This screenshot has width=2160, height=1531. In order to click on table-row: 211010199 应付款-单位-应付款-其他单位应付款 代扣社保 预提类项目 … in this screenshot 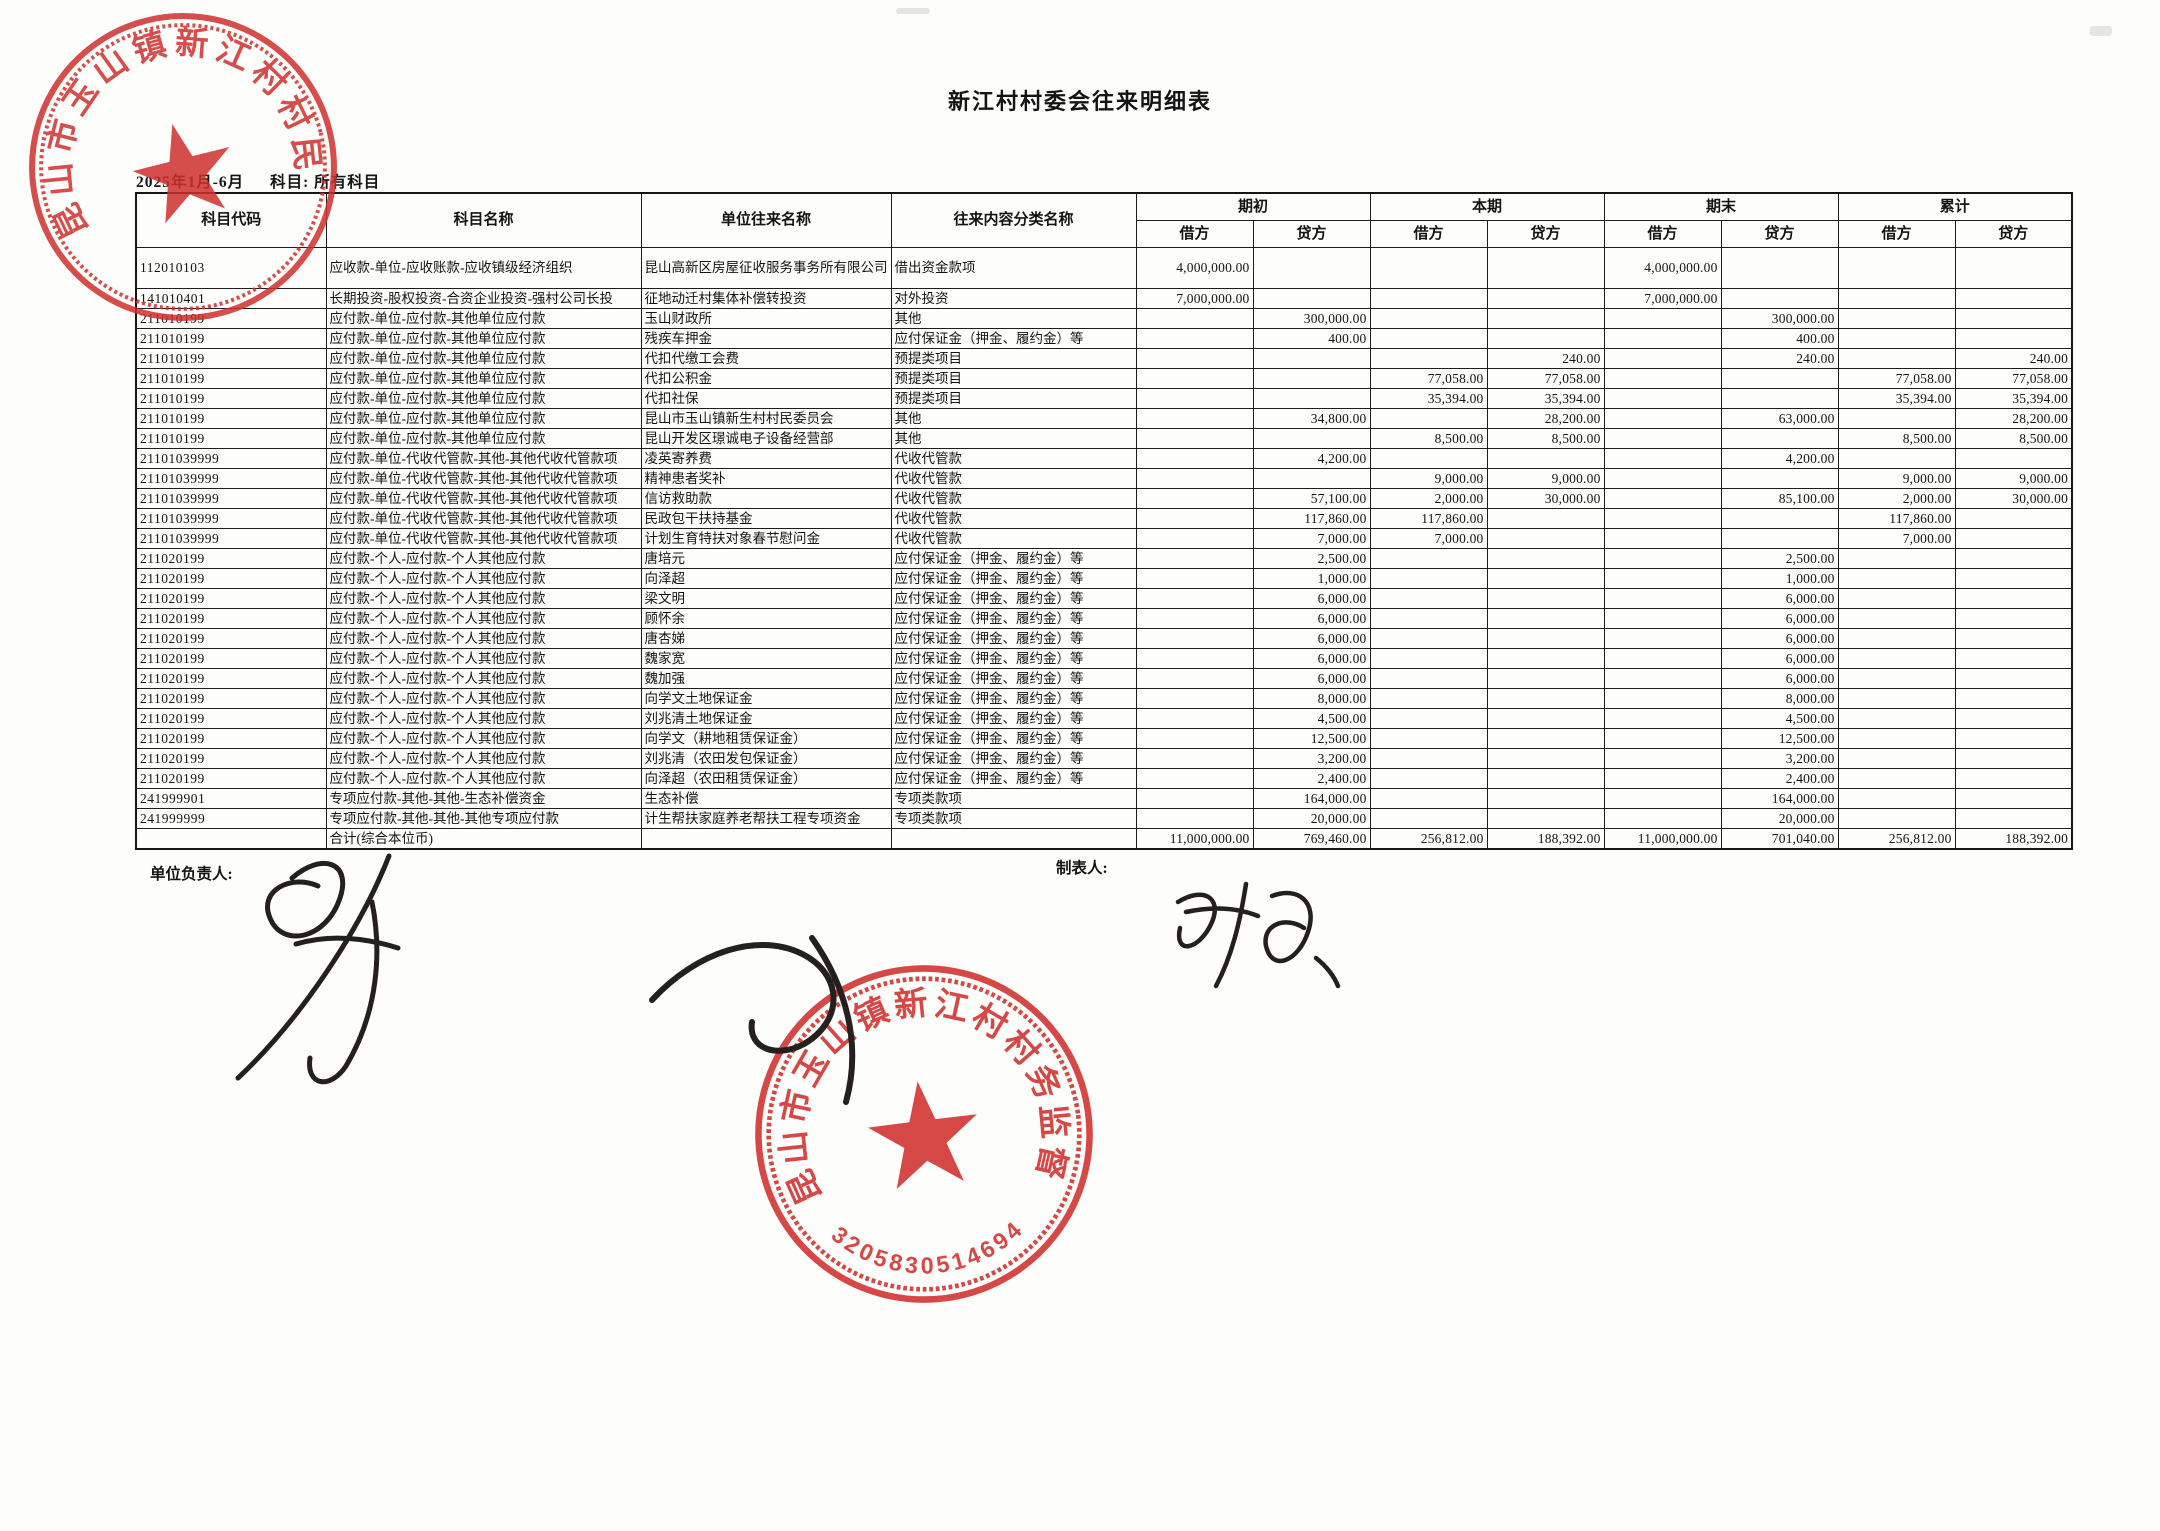, I will do `click(1104, 398)`.